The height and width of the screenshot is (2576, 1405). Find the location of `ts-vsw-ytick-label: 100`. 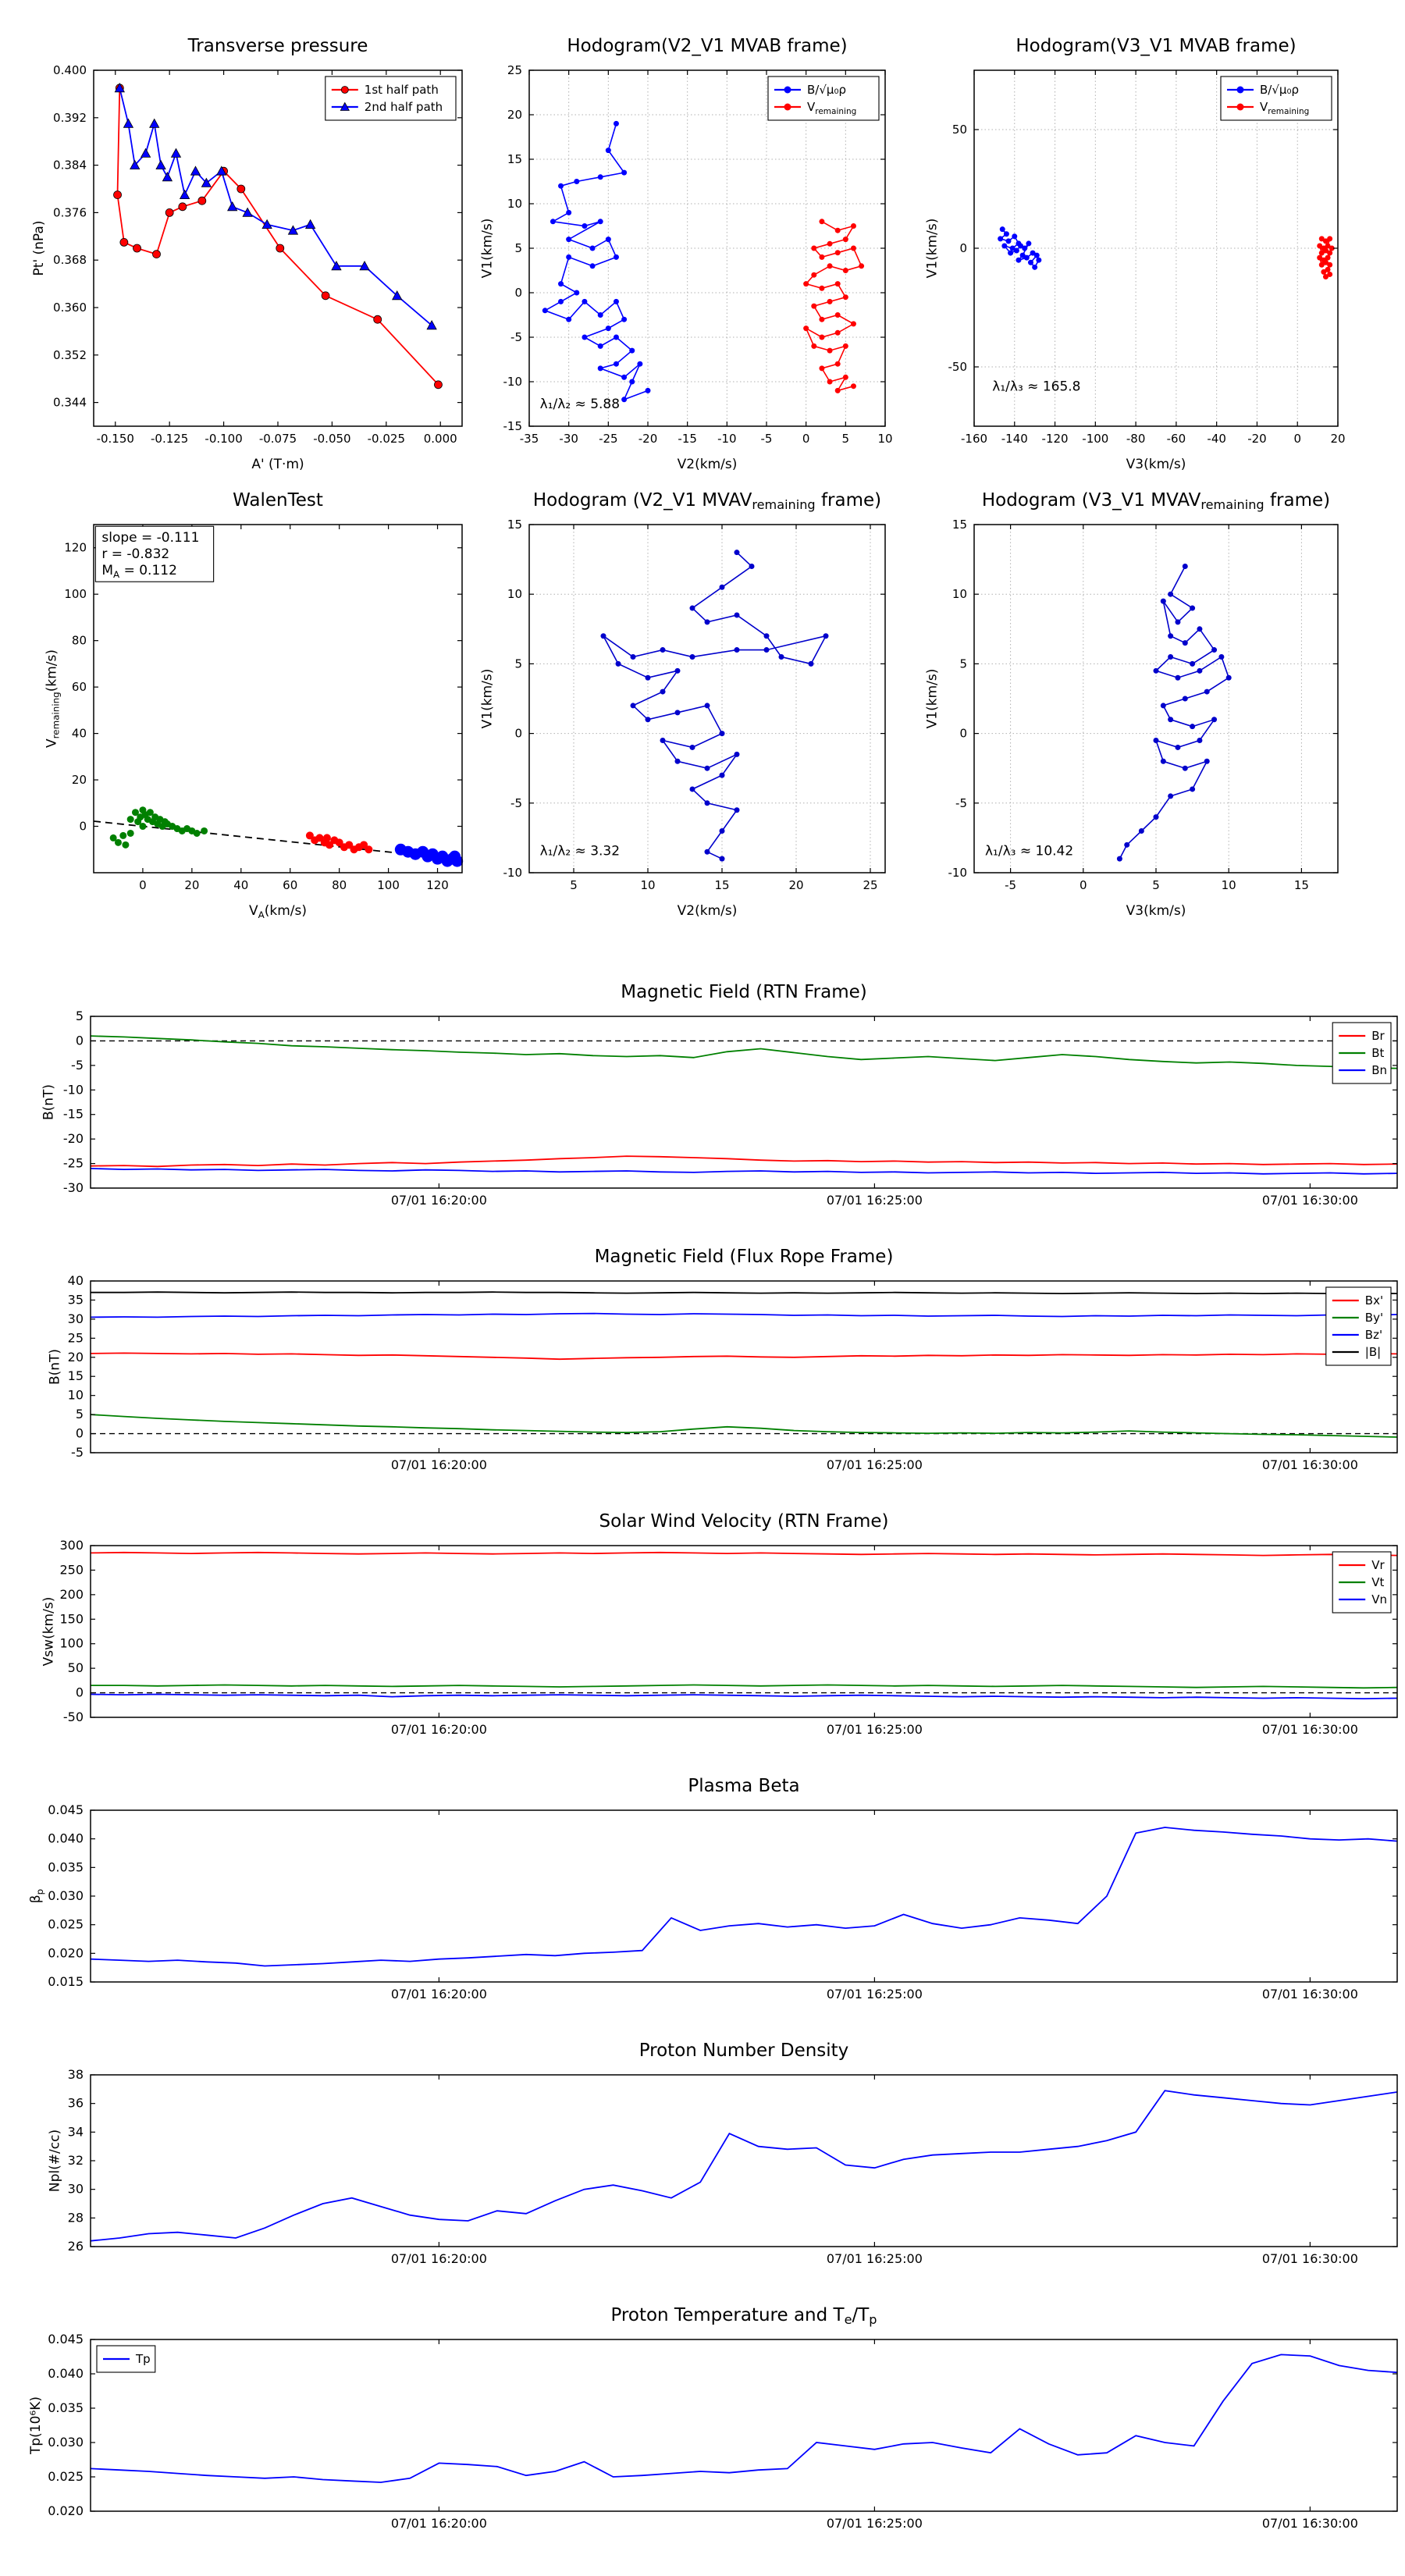

ts-vsw-ytick-label: 100 is located at coordinates (72, 1643).